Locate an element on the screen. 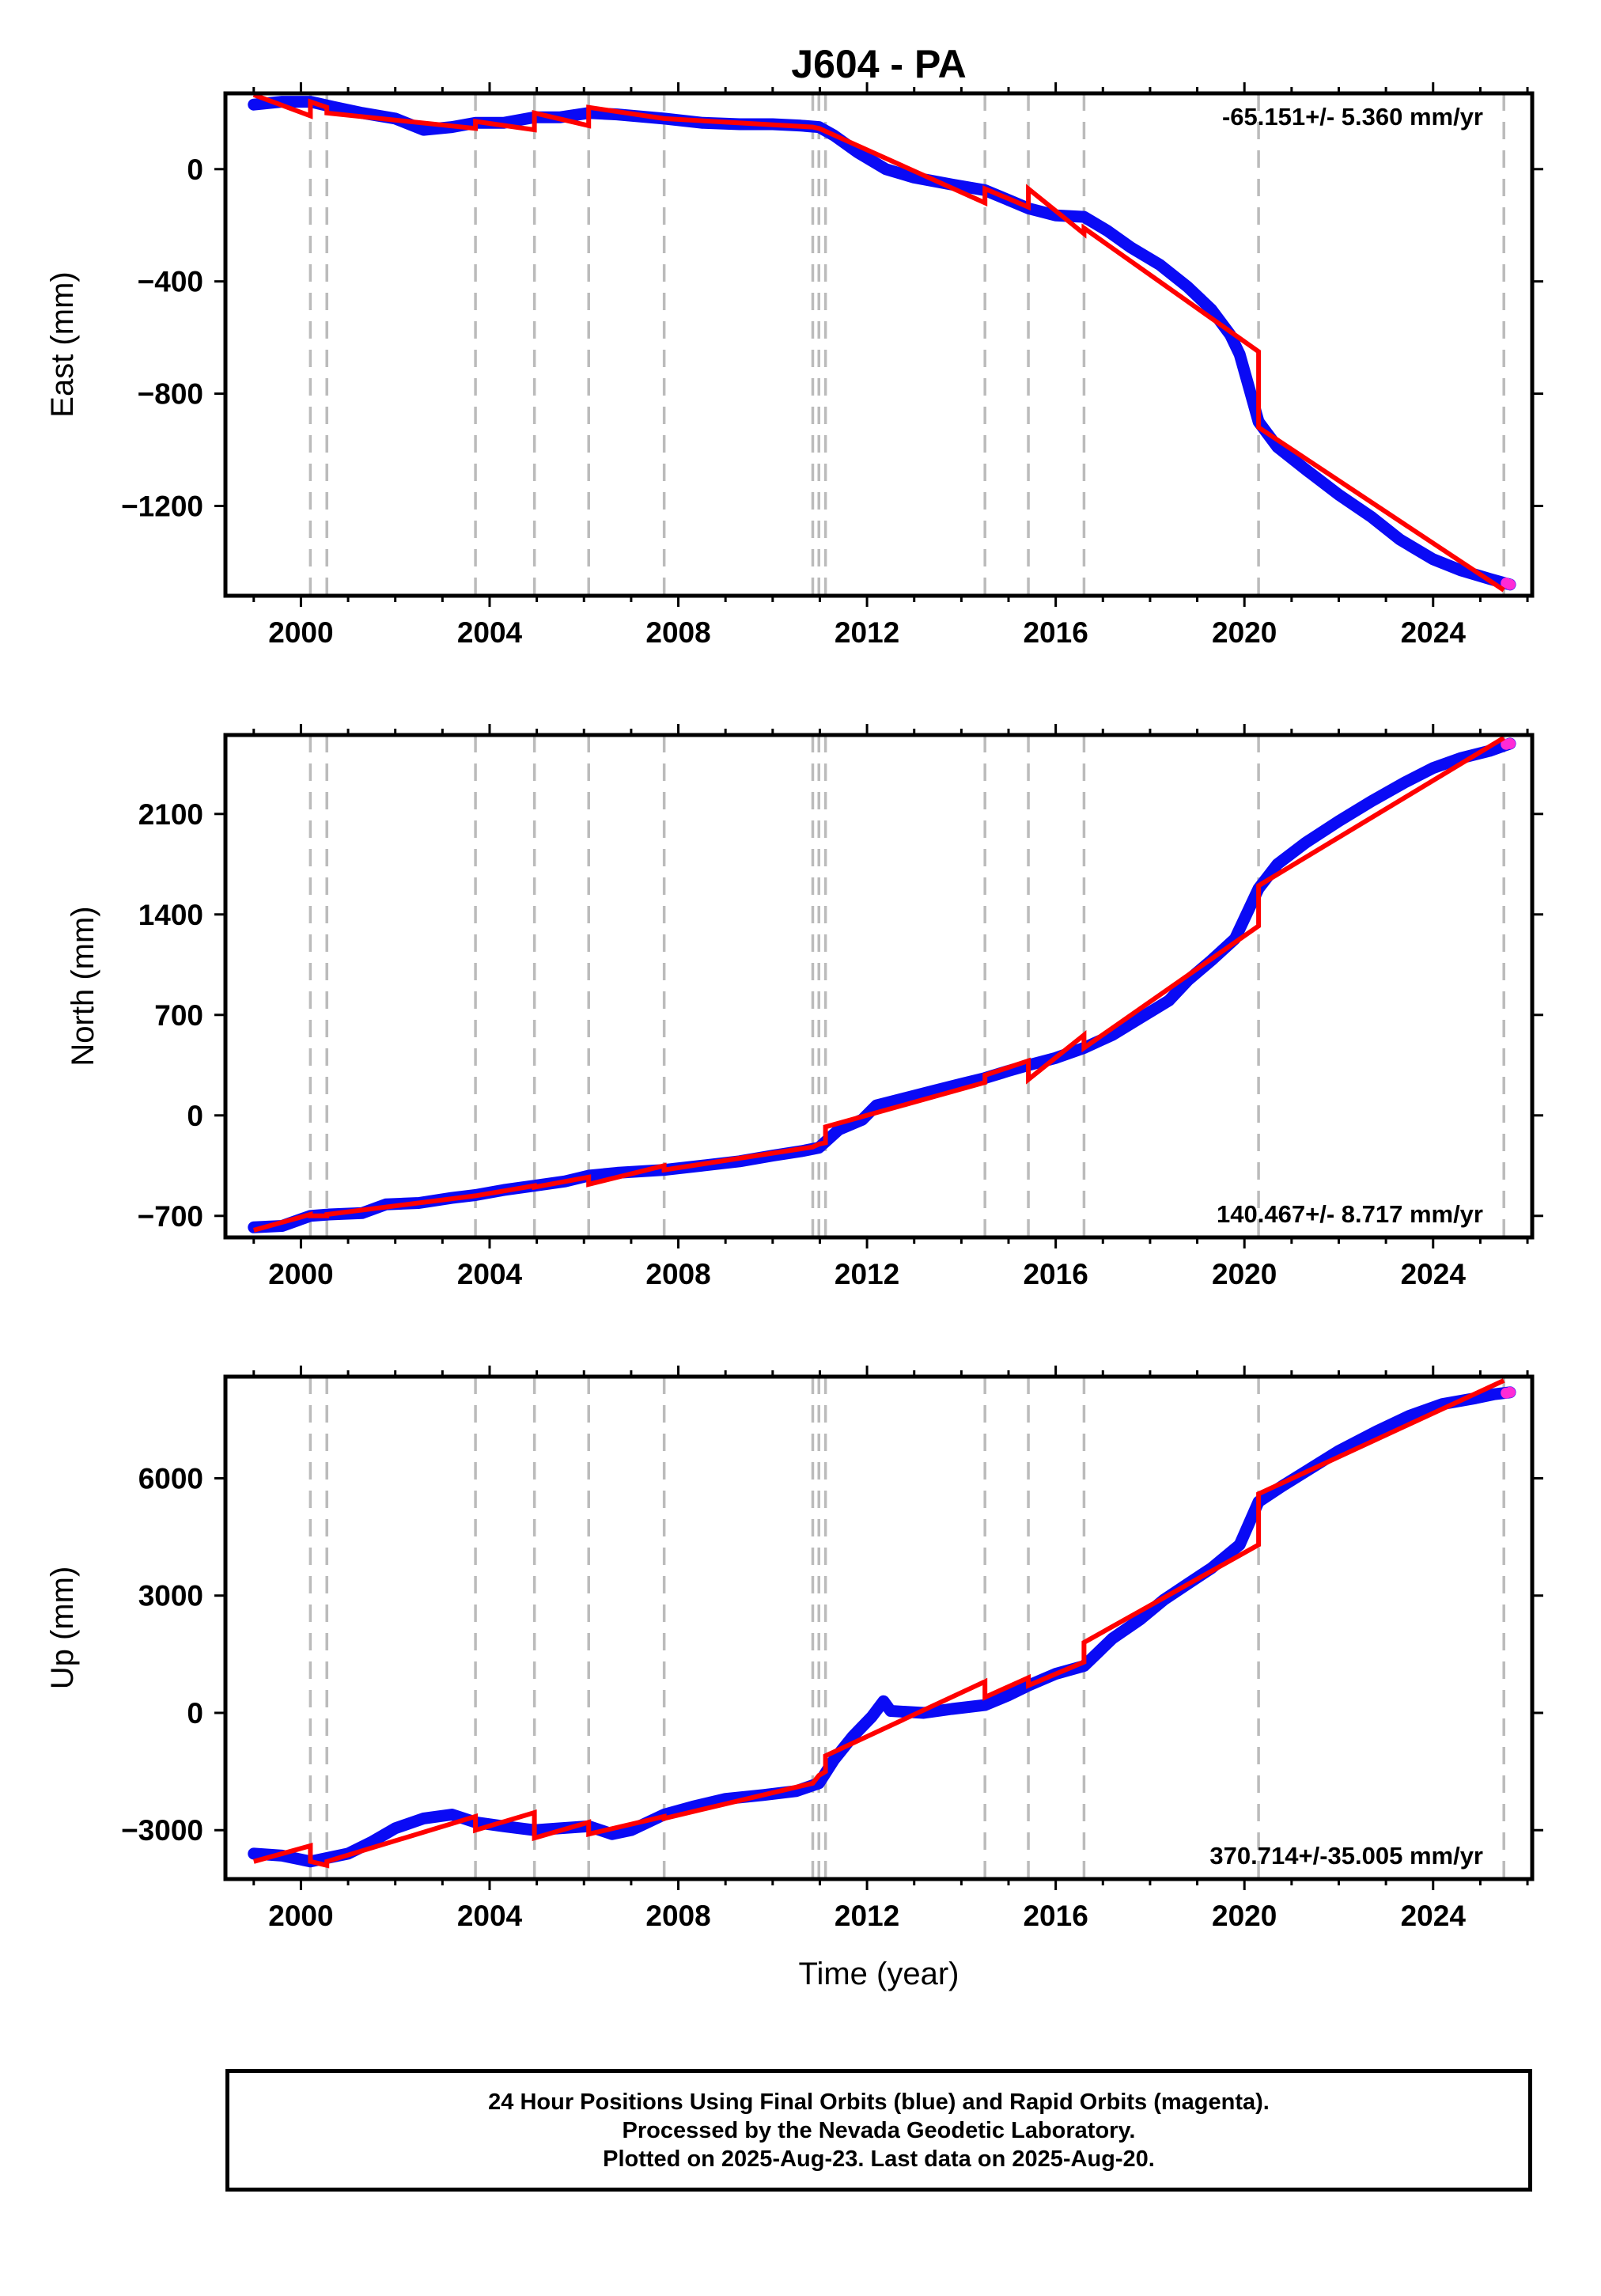 The width and height of the screenshot is (1601, 2296). east-x-tick-label-2016: 2016 is located at coordinates (1056, 632).